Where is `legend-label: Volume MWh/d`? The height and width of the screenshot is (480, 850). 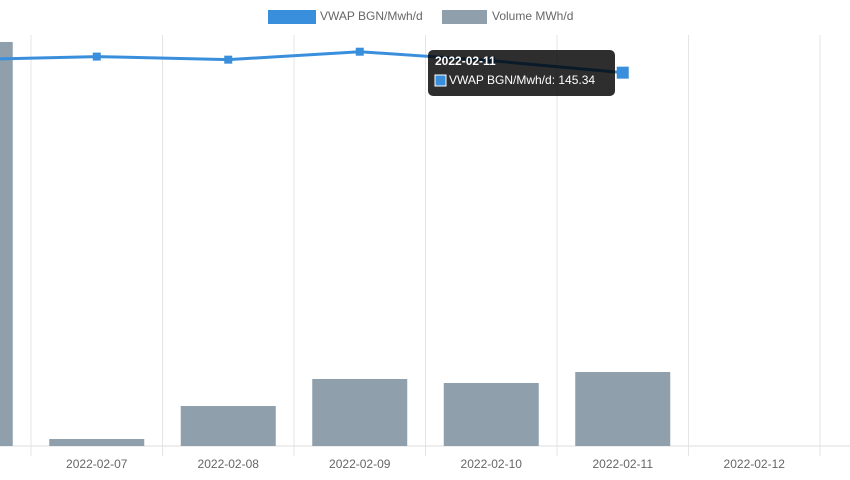
legend-label: Volume MWh/d is located at coordinates (532, 16).